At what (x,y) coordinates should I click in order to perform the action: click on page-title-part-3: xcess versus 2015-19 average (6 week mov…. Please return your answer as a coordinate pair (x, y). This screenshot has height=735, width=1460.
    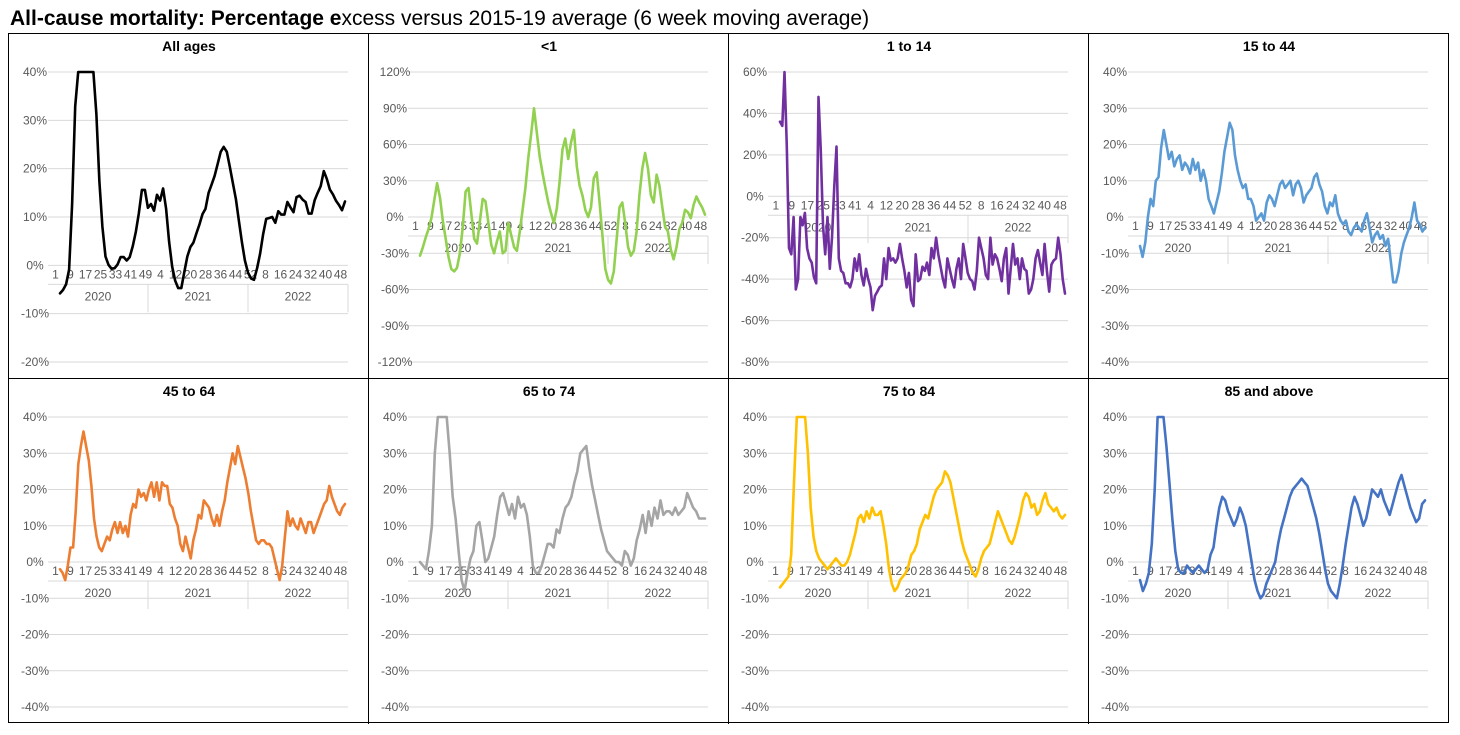
    Looking at the image, I should click on (605, 18).